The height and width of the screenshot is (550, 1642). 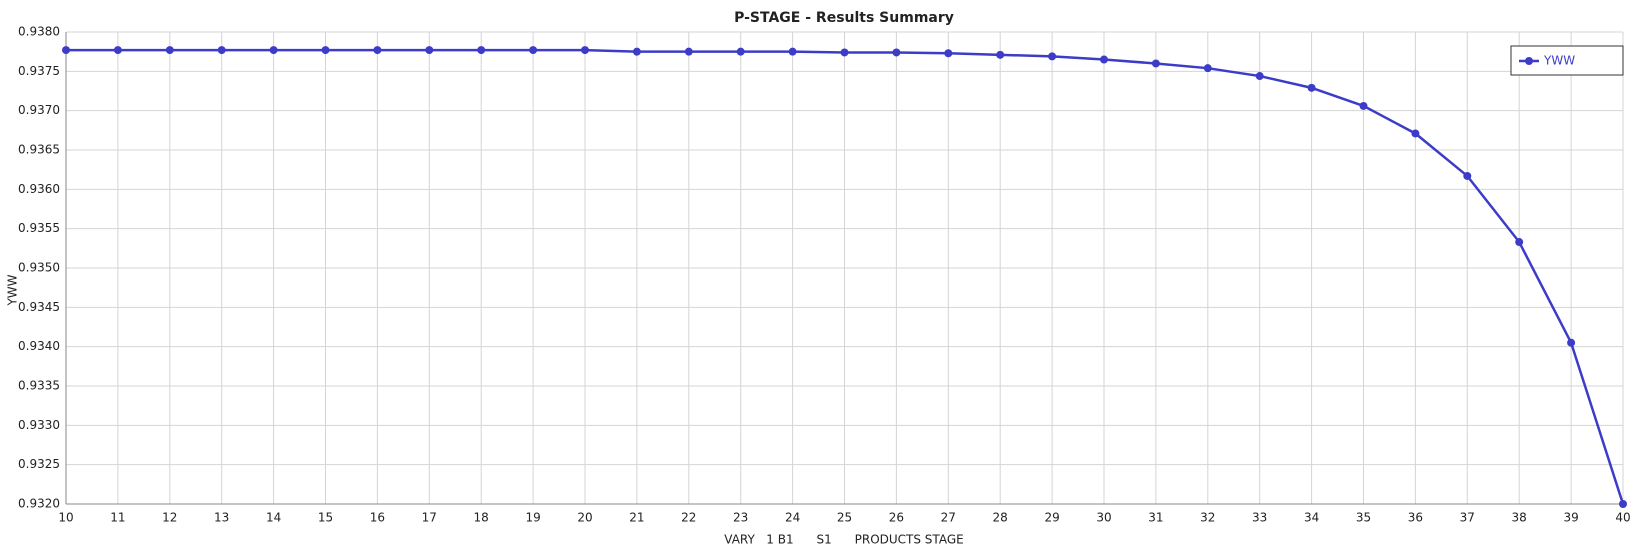 I want to click on y-tick-label: 0.9340, so click(x=39, y=346).